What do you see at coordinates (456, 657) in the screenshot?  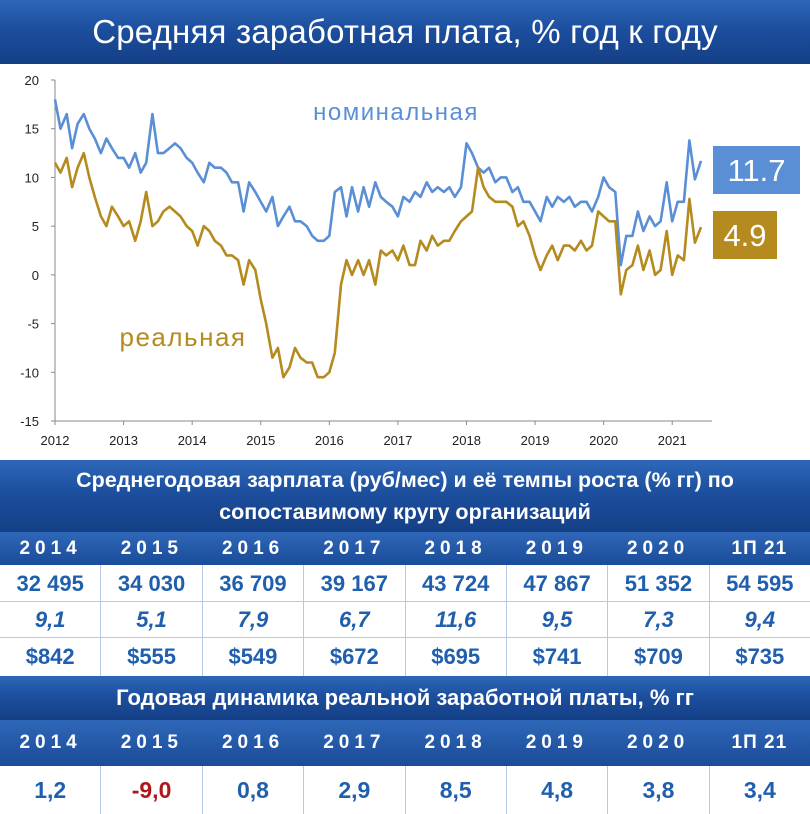 I see `table1-salary-usd-cell: $695` at bounding box center [456, 657].